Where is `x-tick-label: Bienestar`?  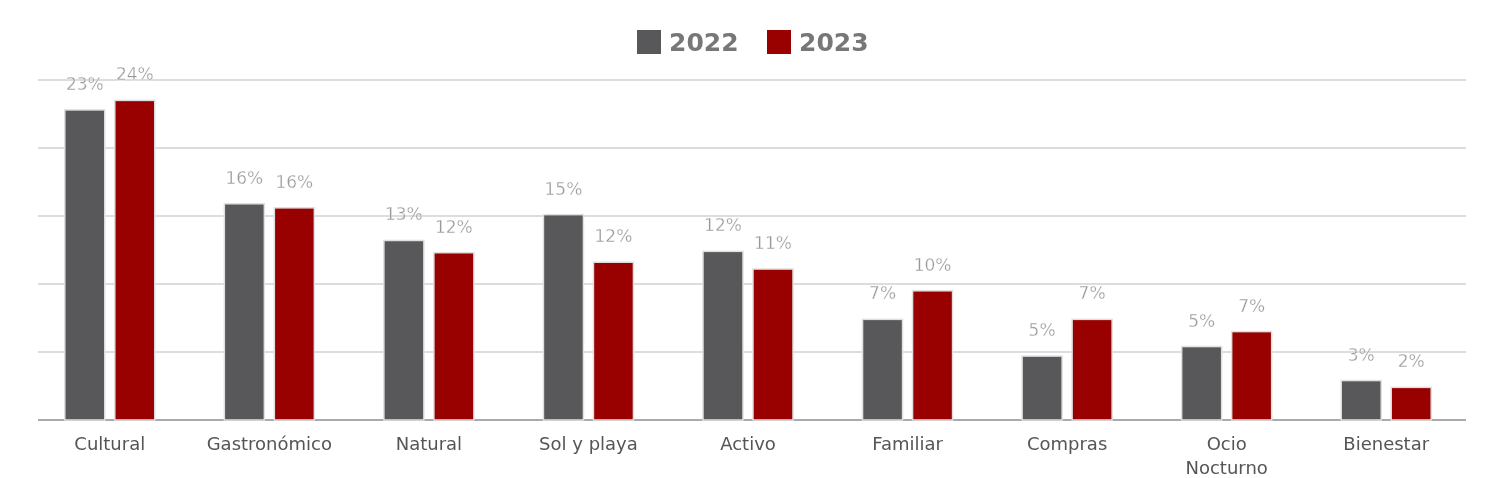
x-tick-label: Bienestar is located at coordinates (1386, 443).